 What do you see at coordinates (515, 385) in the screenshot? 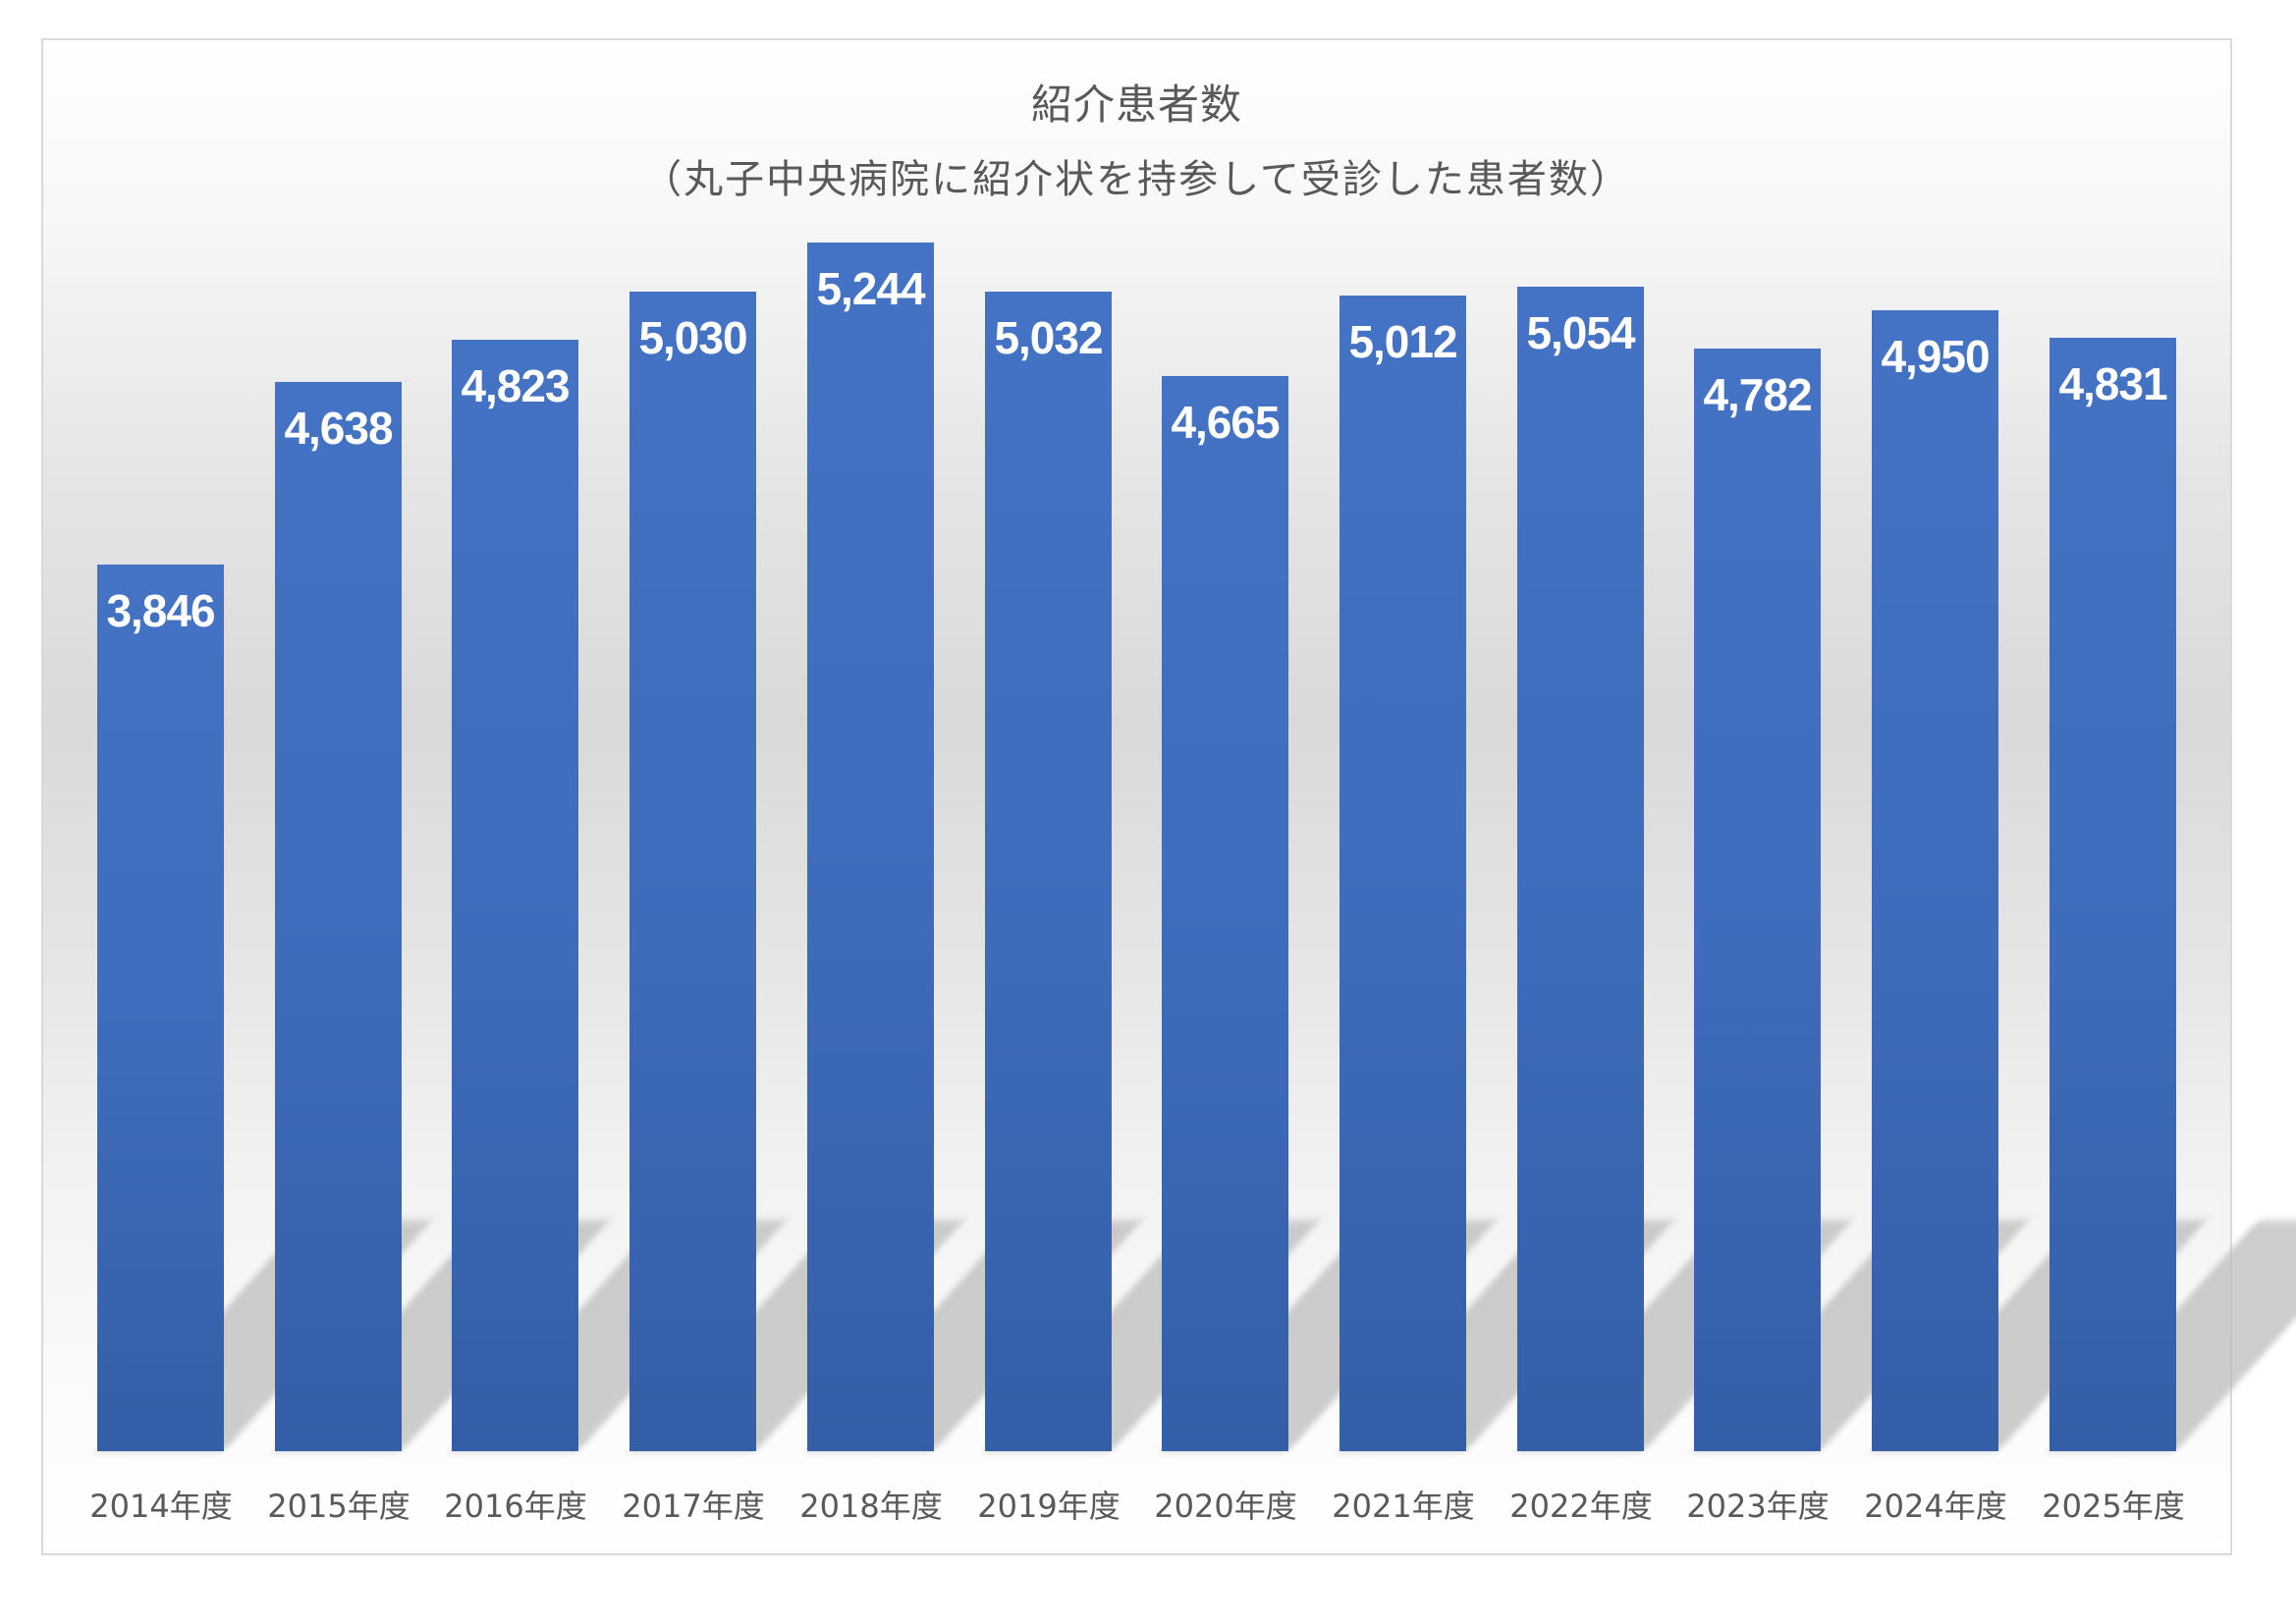
I see `data-label: 4,823` at bounding box center [515, 385].